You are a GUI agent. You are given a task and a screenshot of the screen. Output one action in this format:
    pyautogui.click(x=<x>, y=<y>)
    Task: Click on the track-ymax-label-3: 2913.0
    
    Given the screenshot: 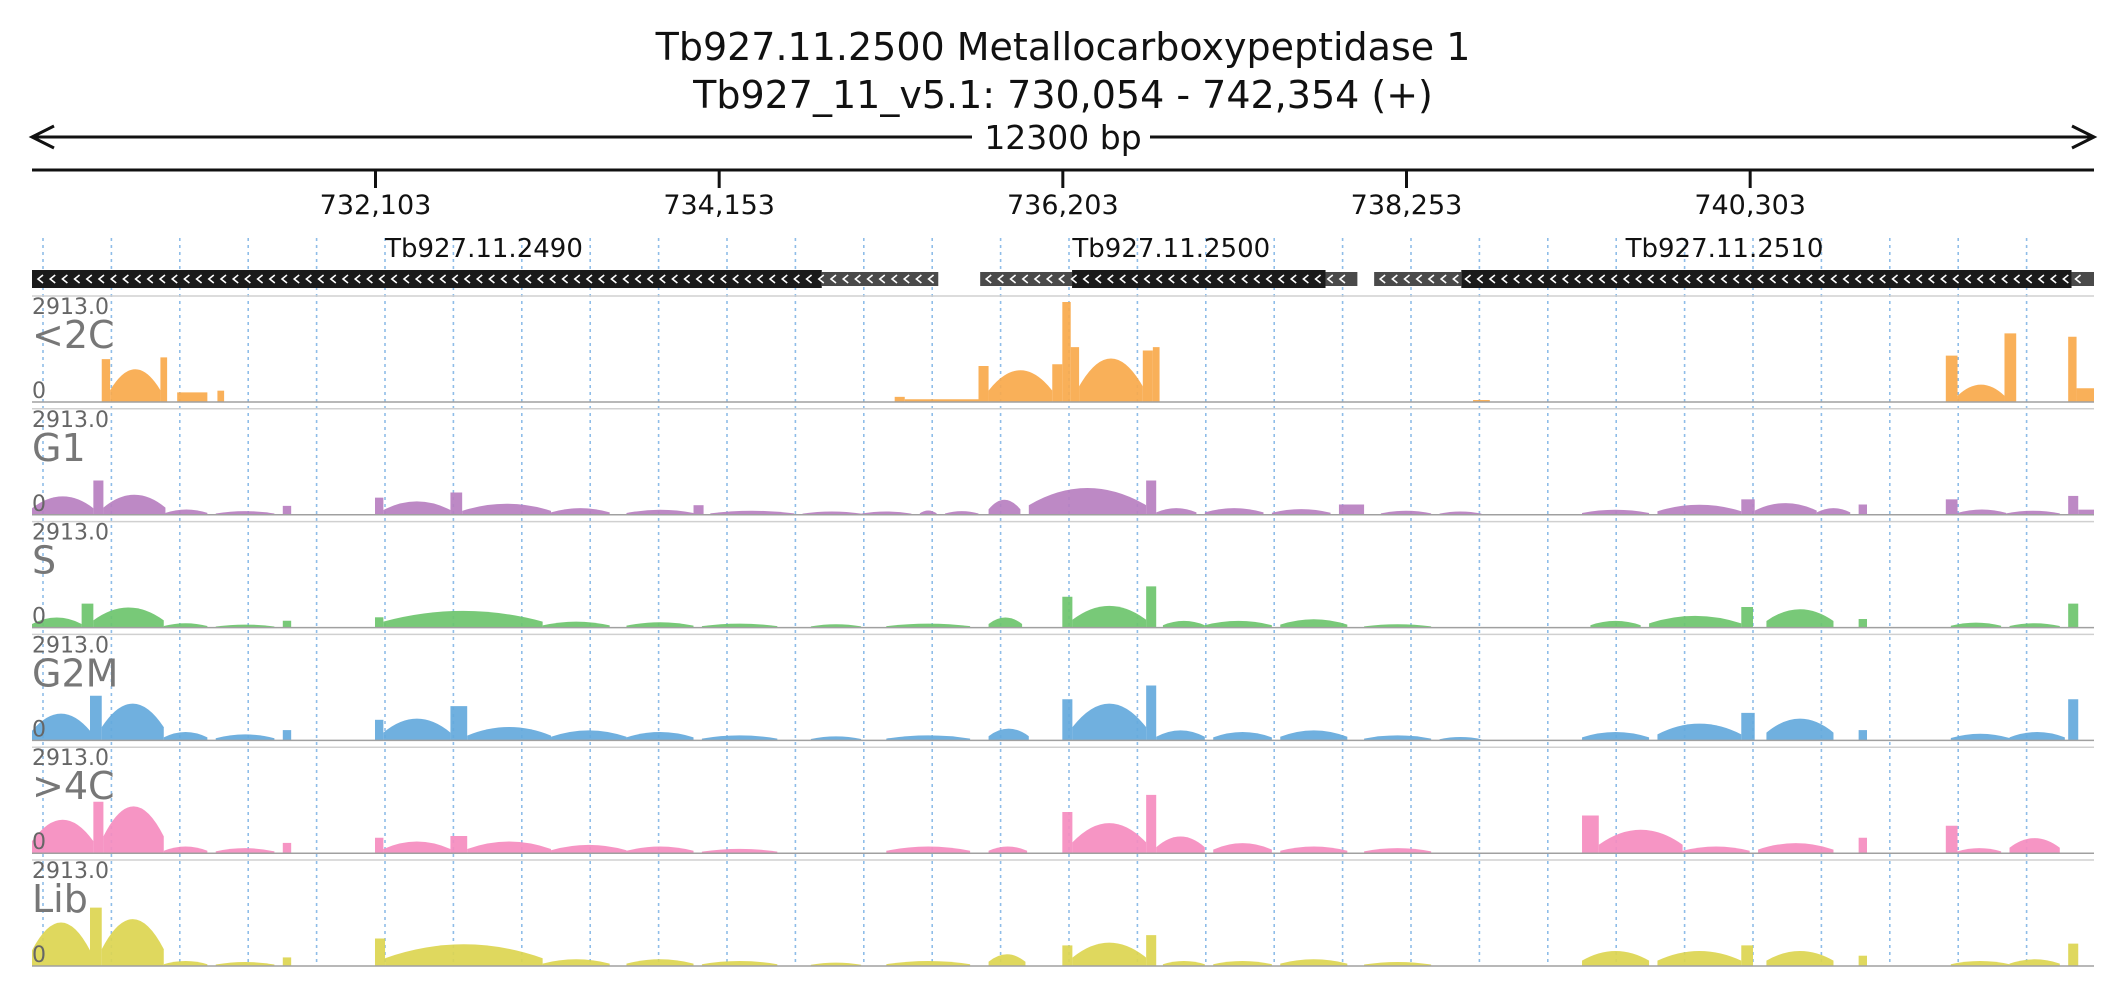 What is the action you would take?
    pyautogui.click(x=70, y=645)
    